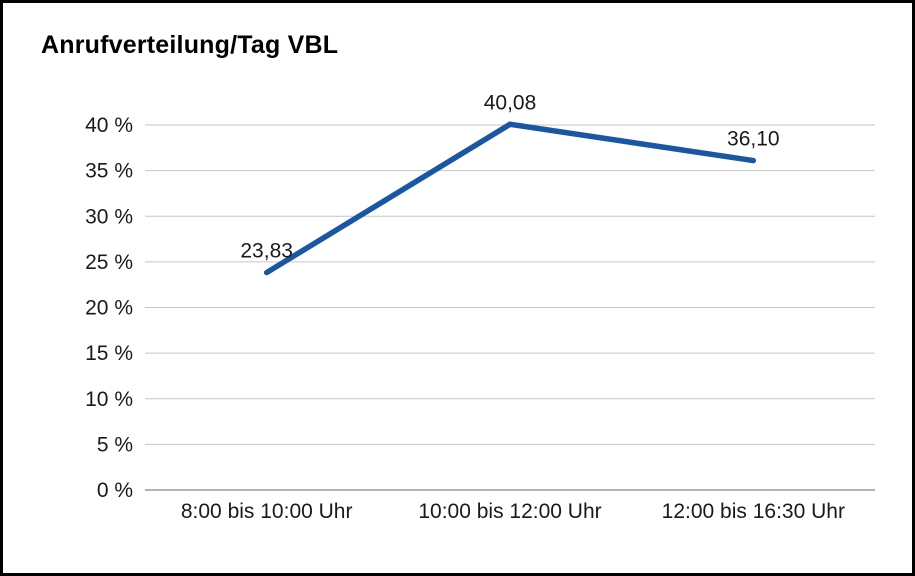 The width and height of the screenshot is (915, 576). What do you see at coordinates (109, 171) in the screenshot?
I see `y-tick-label: 35 %` at bounding box center [109, 171].